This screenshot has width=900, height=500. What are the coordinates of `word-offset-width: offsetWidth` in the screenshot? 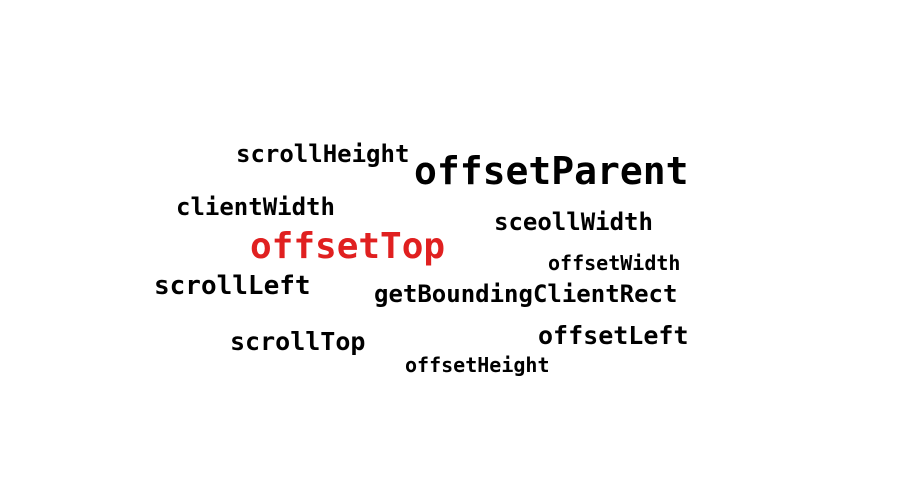 It's located at (614, 263).